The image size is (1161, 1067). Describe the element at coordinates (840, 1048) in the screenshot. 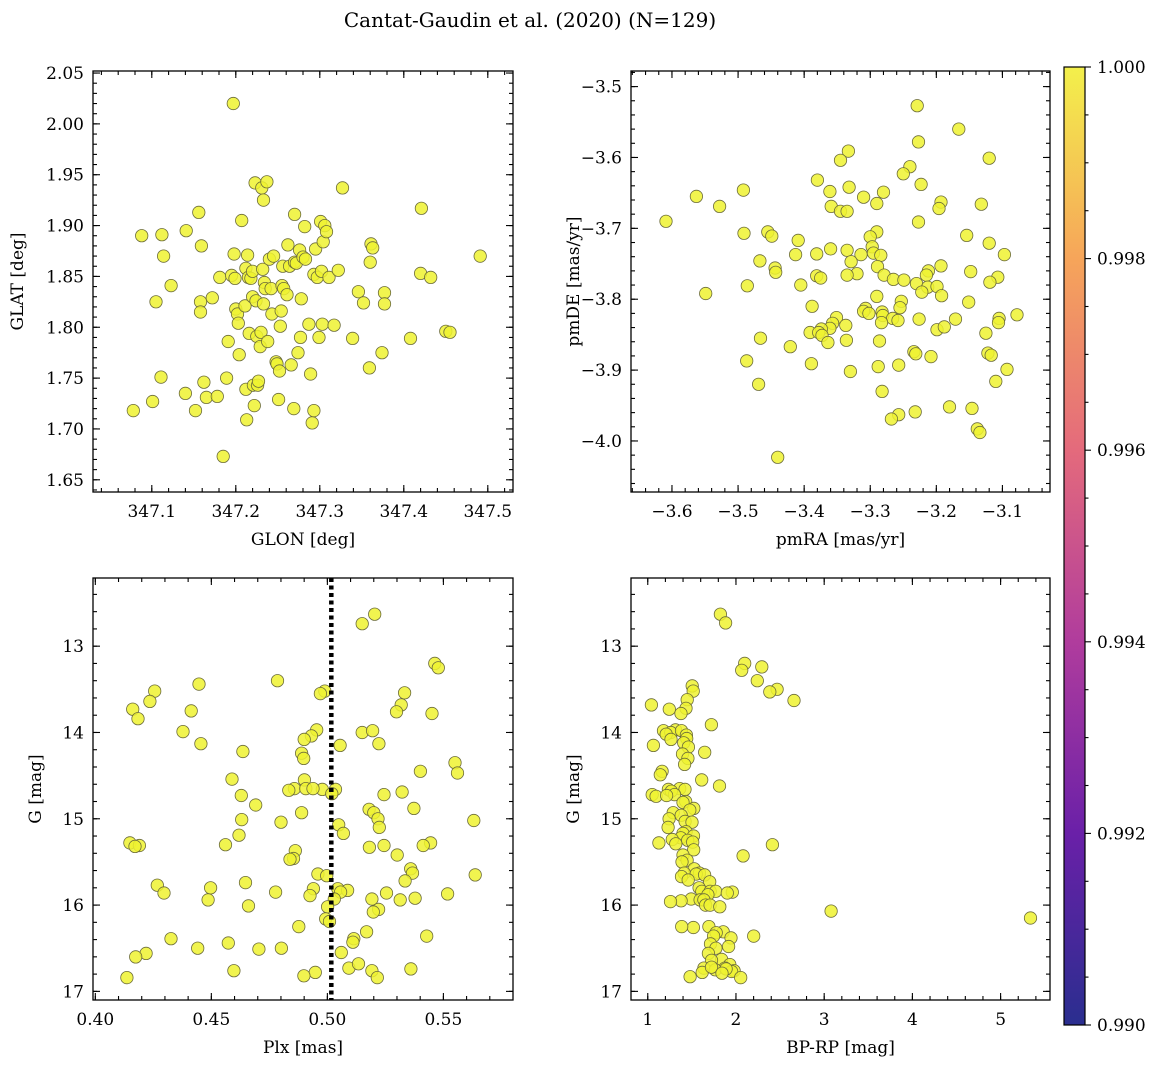

I see `x-axis-label: BP-RP [mag]` at that location.